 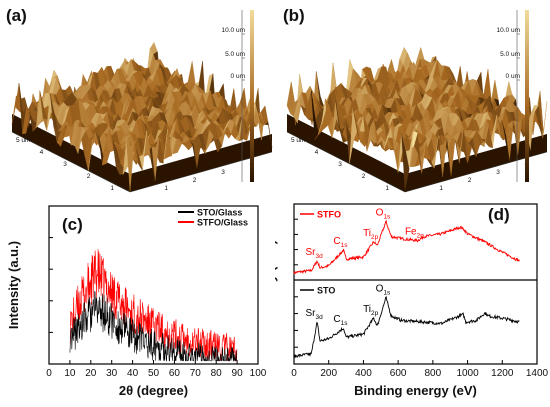 What do you see at coordinates (513, 76) in the screenshot?
I see `afm-b-scale-label: 0 um` at bounding box center [513, 76].